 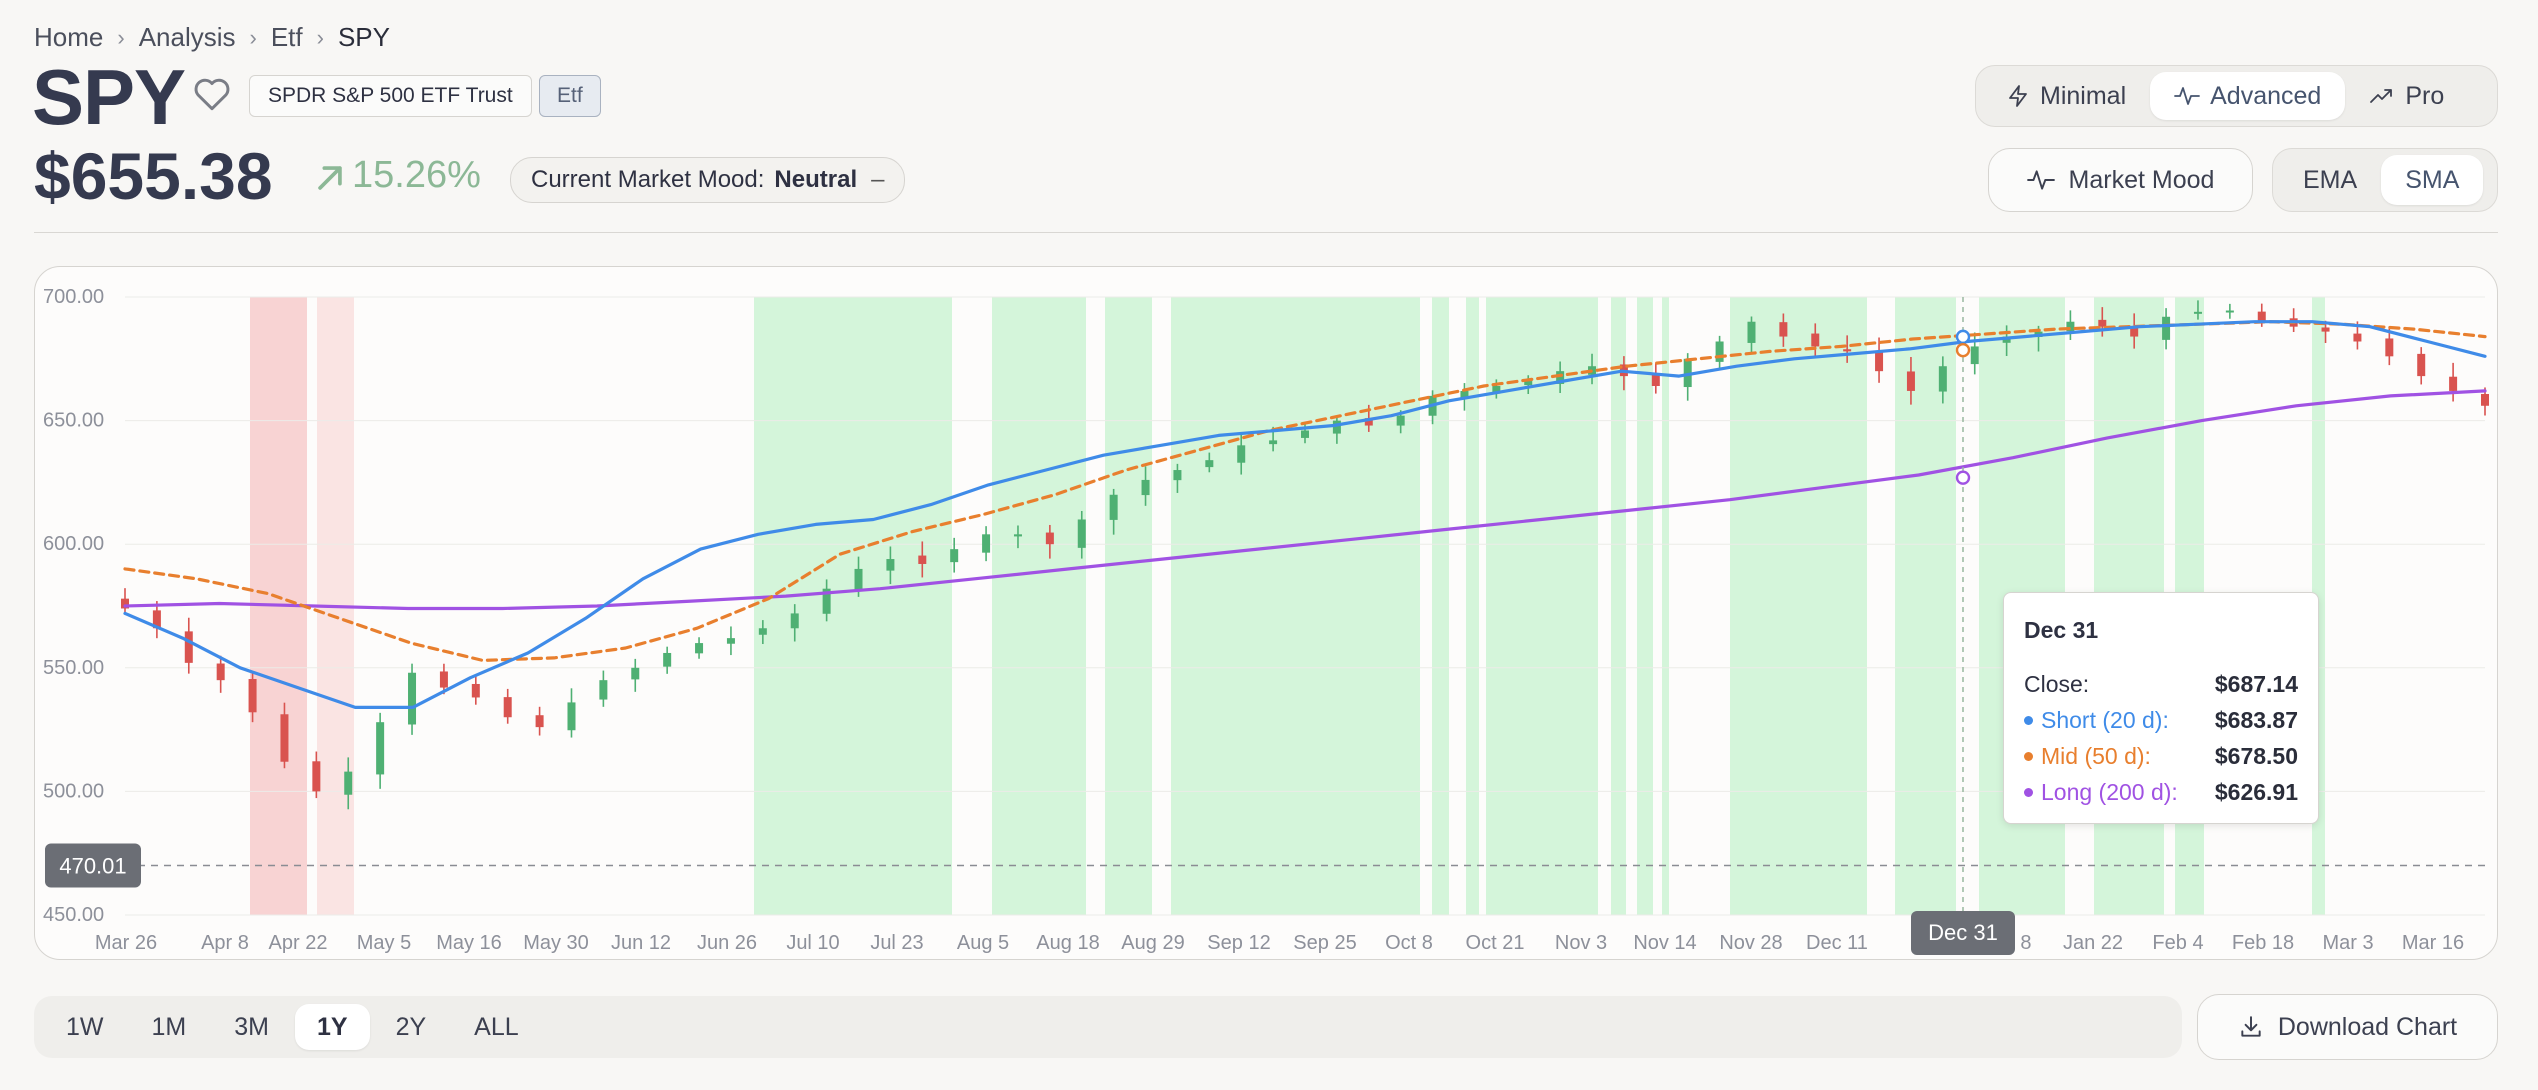 What do you see at coordinates (2347, 1027) in the screenshot?
I see `download-chart-button: Download Chart` at bounding box center [2347, 1027].